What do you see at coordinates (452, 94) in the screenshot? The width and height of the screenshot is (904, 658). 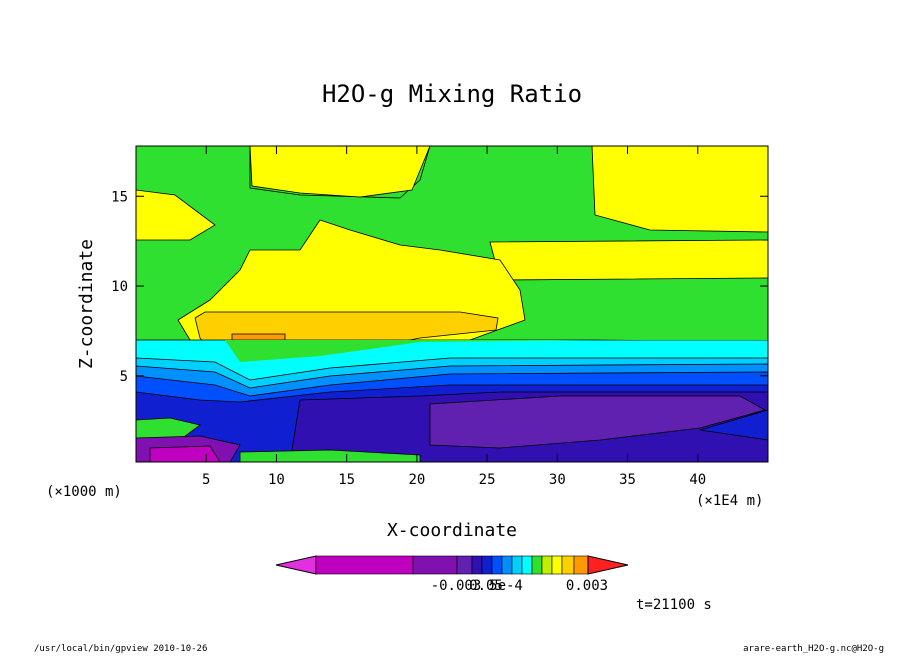 I see `chart-title: H2O-g Mixing Ratio` at bounding box center [452, 94].